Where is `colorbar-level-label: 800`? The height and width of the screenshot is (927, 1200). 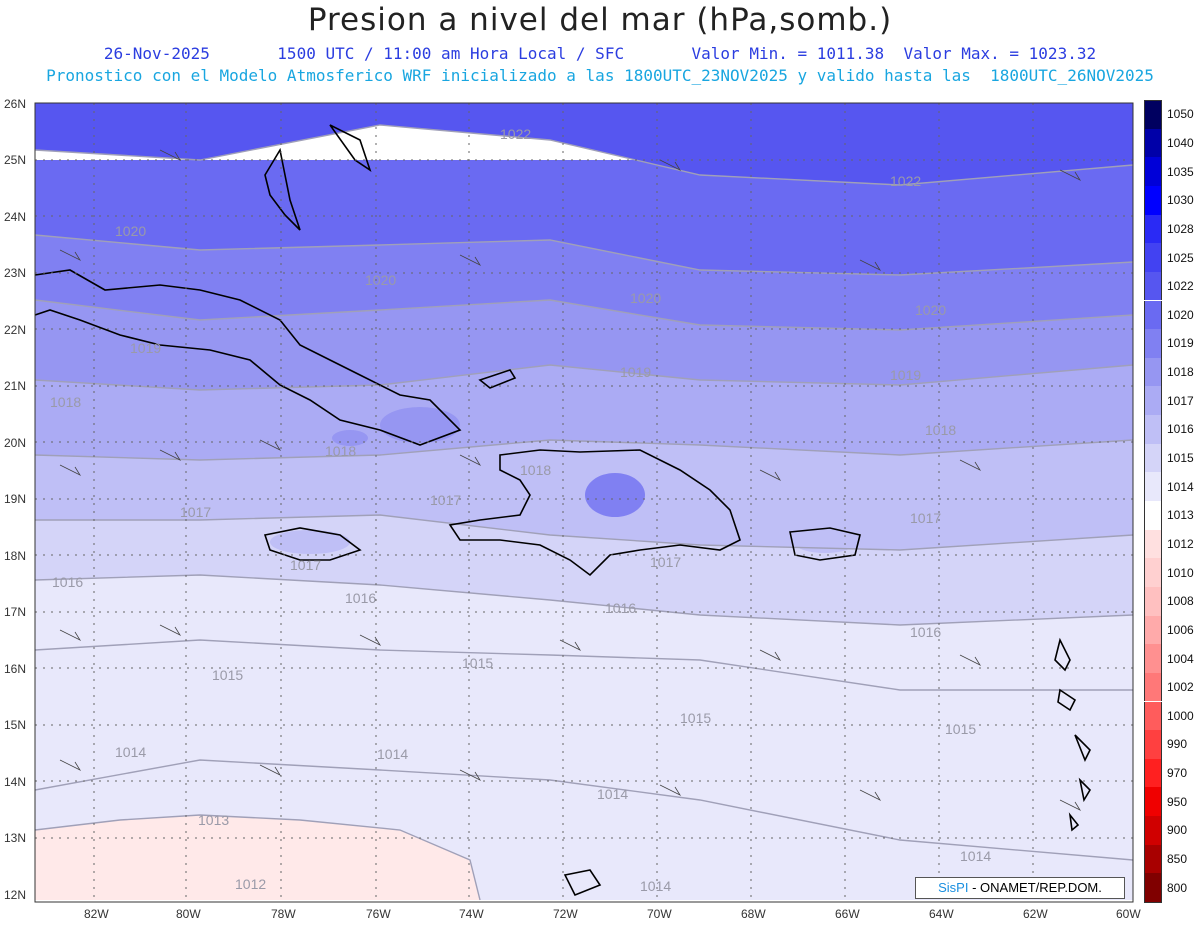 colorbar-level-label: 800 is located at coordinates (1177, 887).